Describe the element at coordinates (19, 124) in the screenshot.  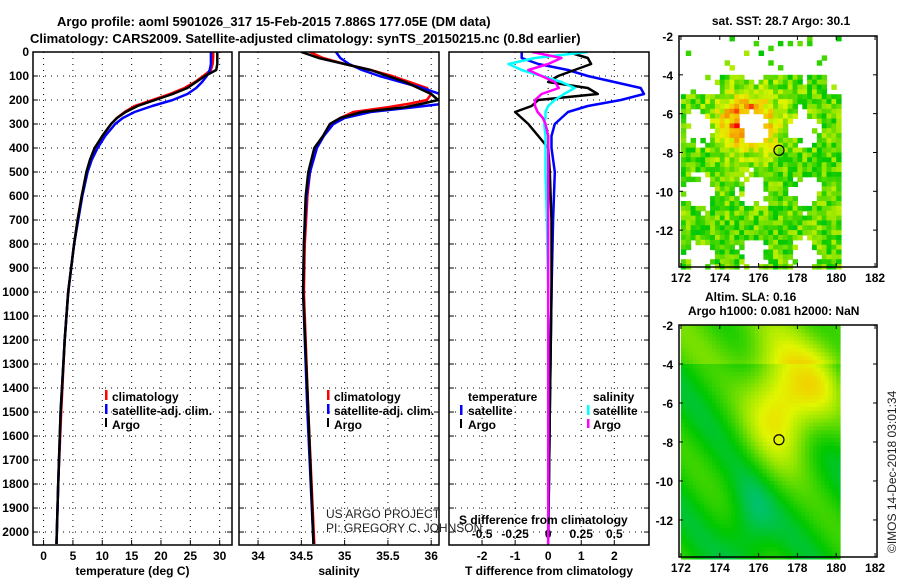
I see `depth-tick-label: 300` at that location.